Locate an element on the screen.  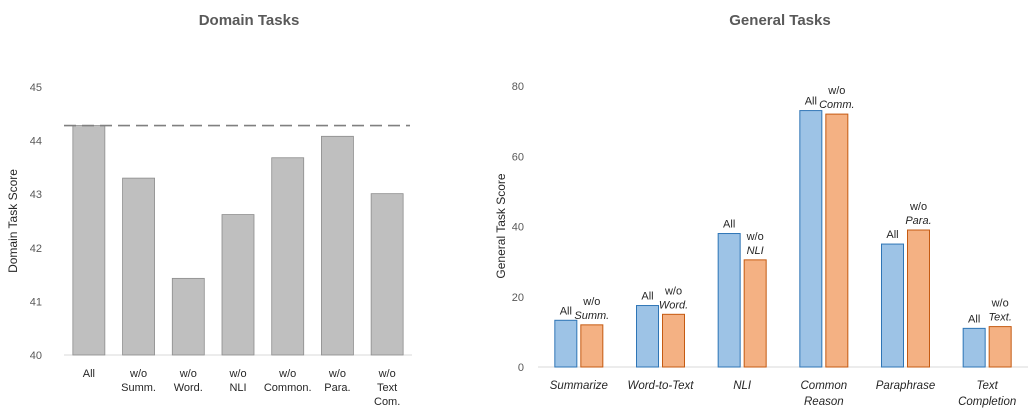
general-y-tick-label: 40 is located at coordinates (518, 228).